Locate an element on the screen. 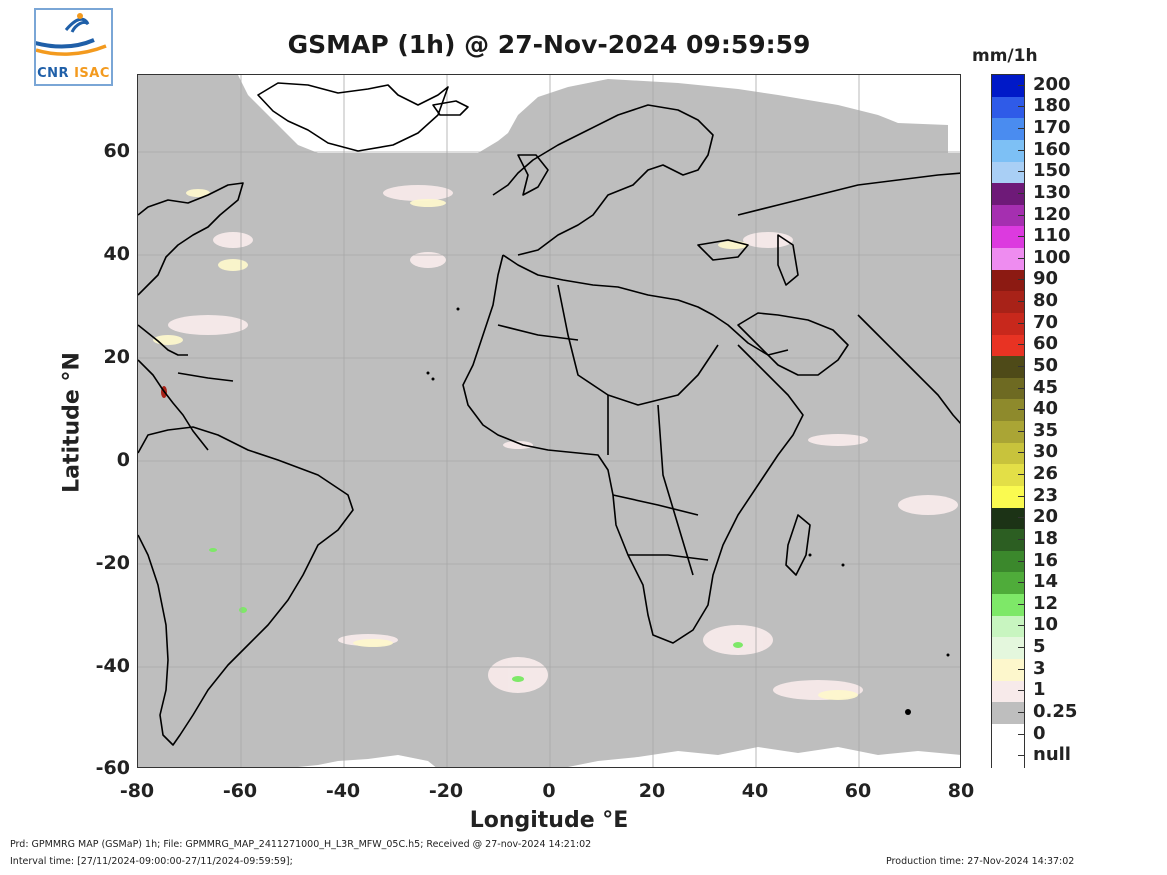 The height and width of the screenshot is (875, 1167). y-tick-label: 20 is located at coordinates (116, 357).